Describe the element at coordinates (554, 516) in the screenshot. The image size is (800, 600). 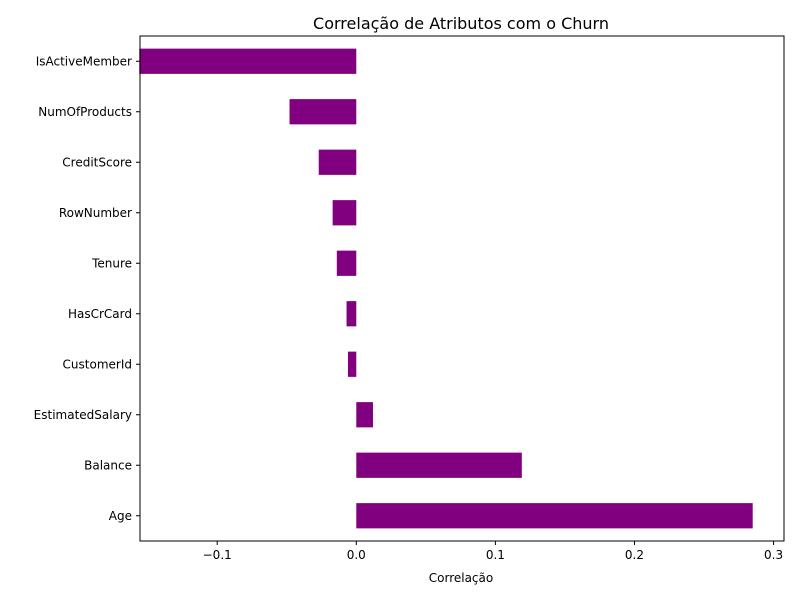
I see `bar-Age` at that location.